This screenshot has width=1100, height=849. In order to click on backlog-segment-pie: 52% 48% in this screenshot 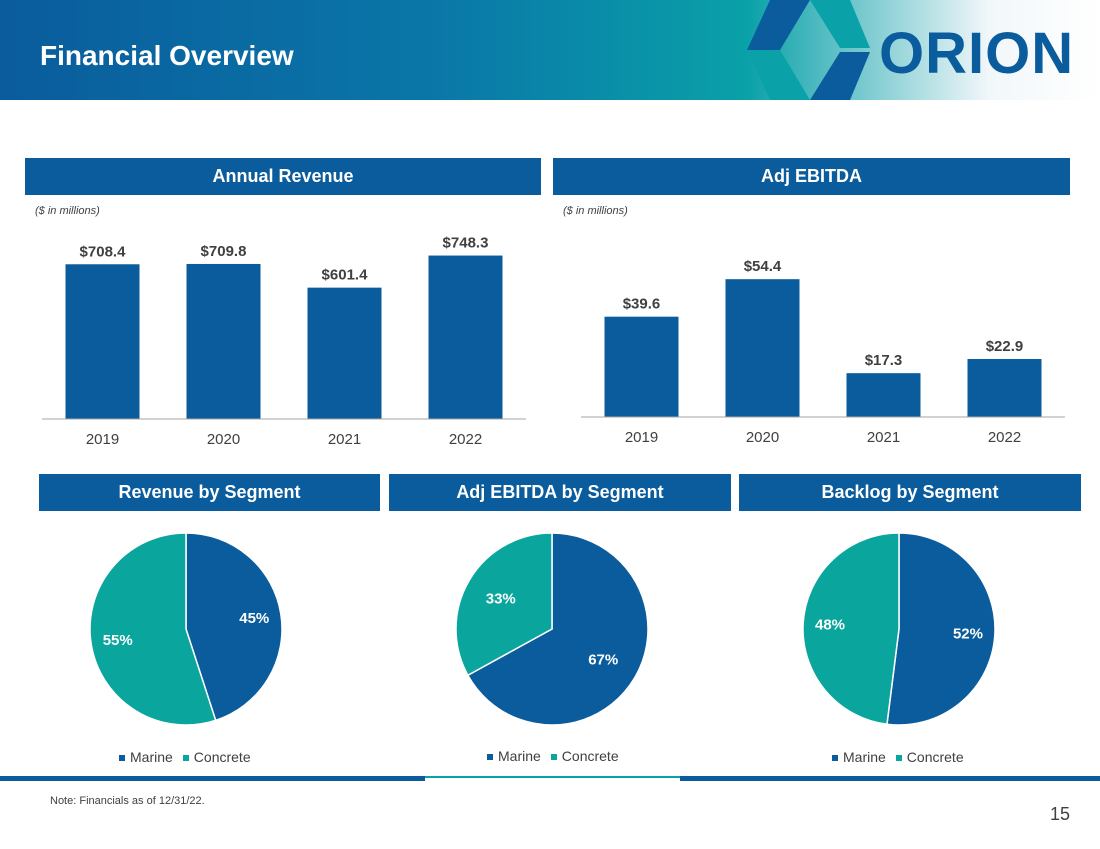, I will do `click(899, 629)`.